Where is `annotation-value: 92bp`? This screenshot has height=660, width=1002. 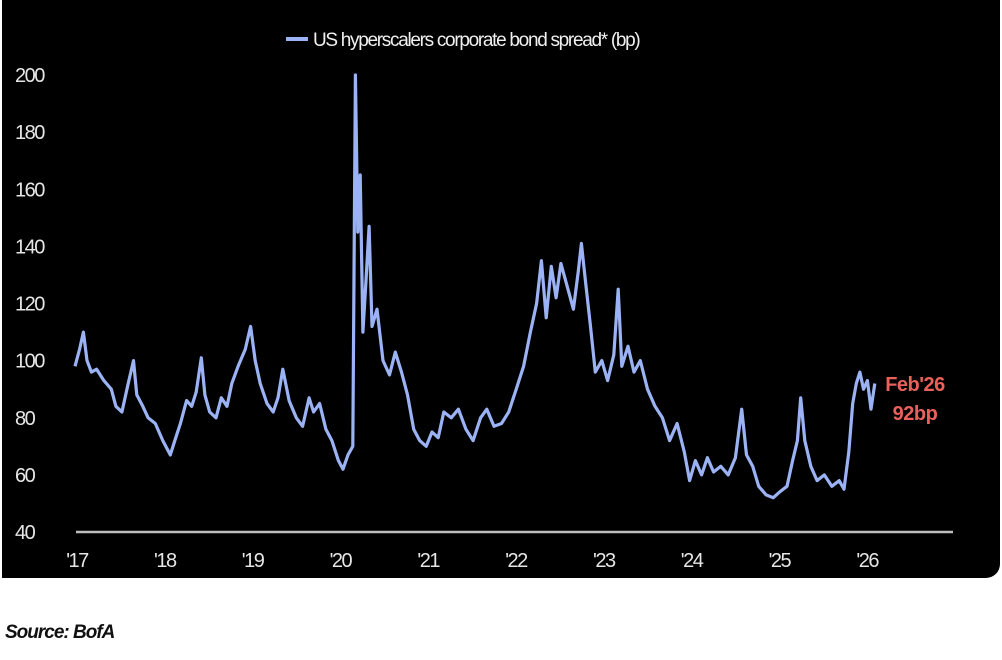 annotation-value: 92bp is located at coordinates (915, 414).